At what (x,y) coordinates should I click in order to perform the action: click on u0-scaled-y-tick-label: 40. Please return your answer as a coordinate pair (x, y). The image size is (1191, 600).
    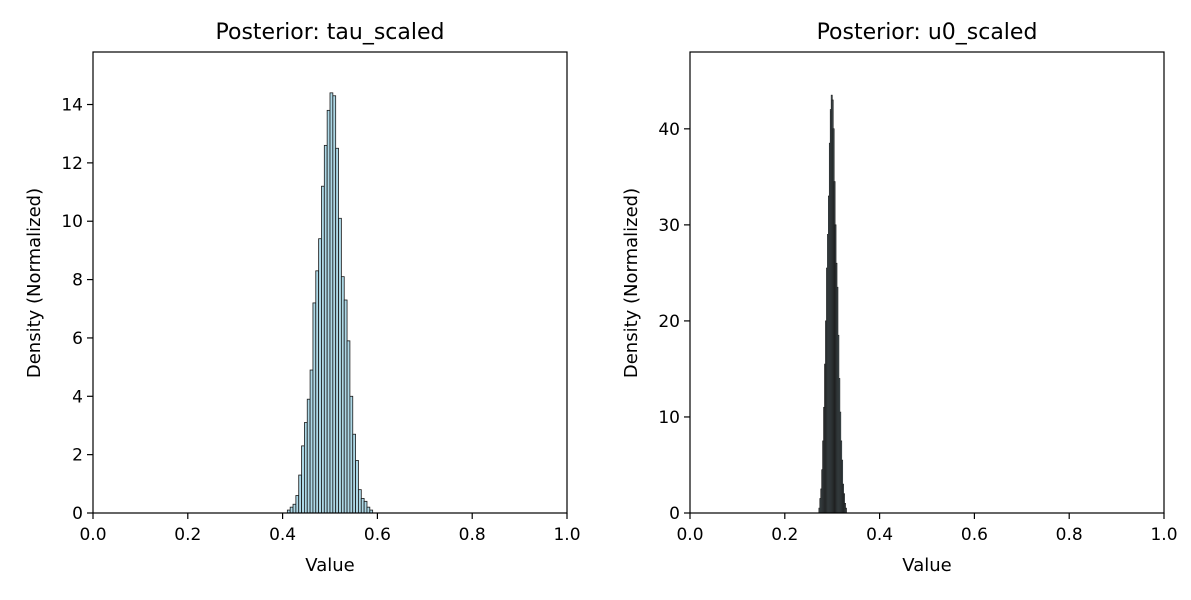
    Looking at the image, I should click on (669, 130).